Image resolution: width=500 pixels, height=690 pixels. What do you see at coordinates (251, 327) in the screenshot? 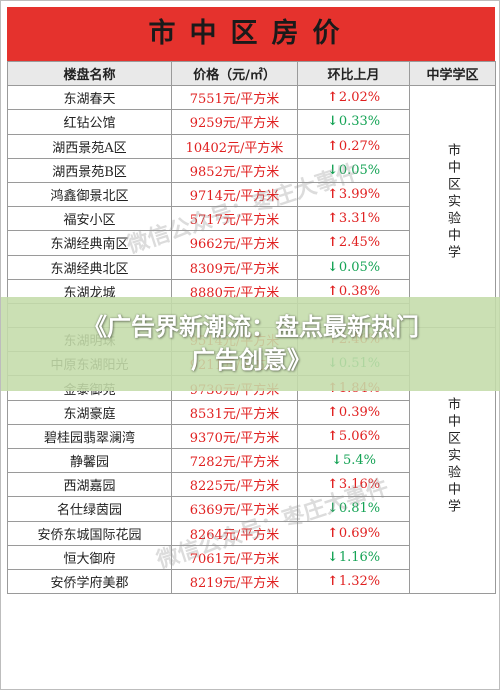
I see `banner-line-1: 《广告界新潮流：盘点最新热门` at bounding box center [251, 327].